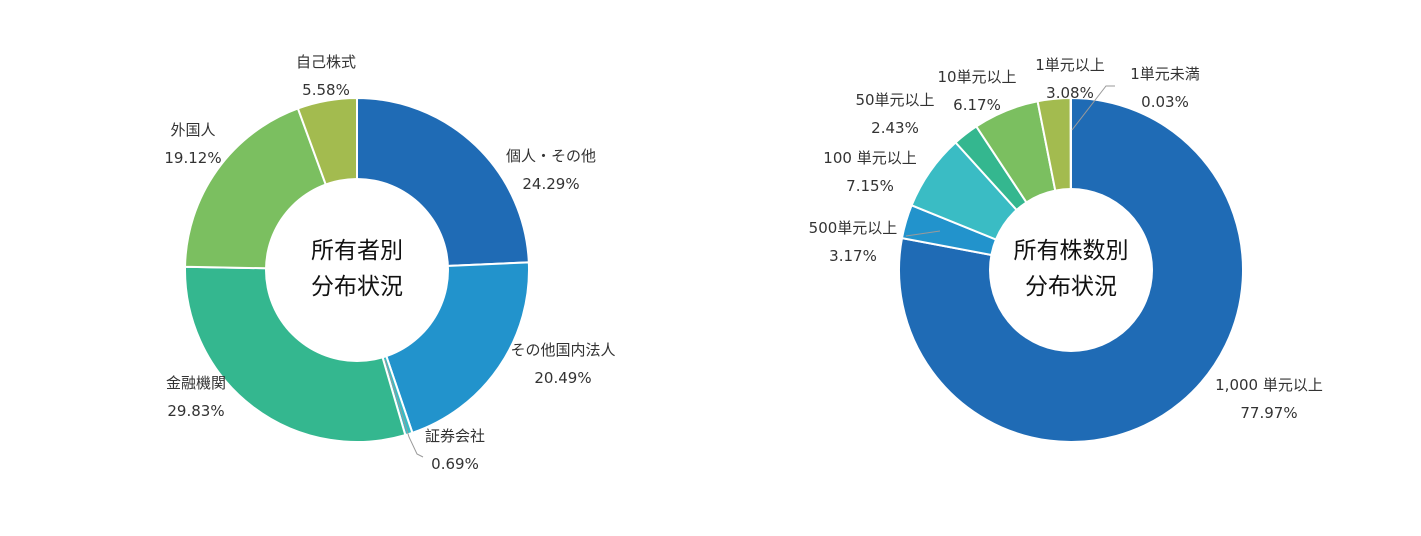  Describe the element at coordinates (977, 105) in the screenshot. I see `slice-value-label-5: 6.17%` at that location.